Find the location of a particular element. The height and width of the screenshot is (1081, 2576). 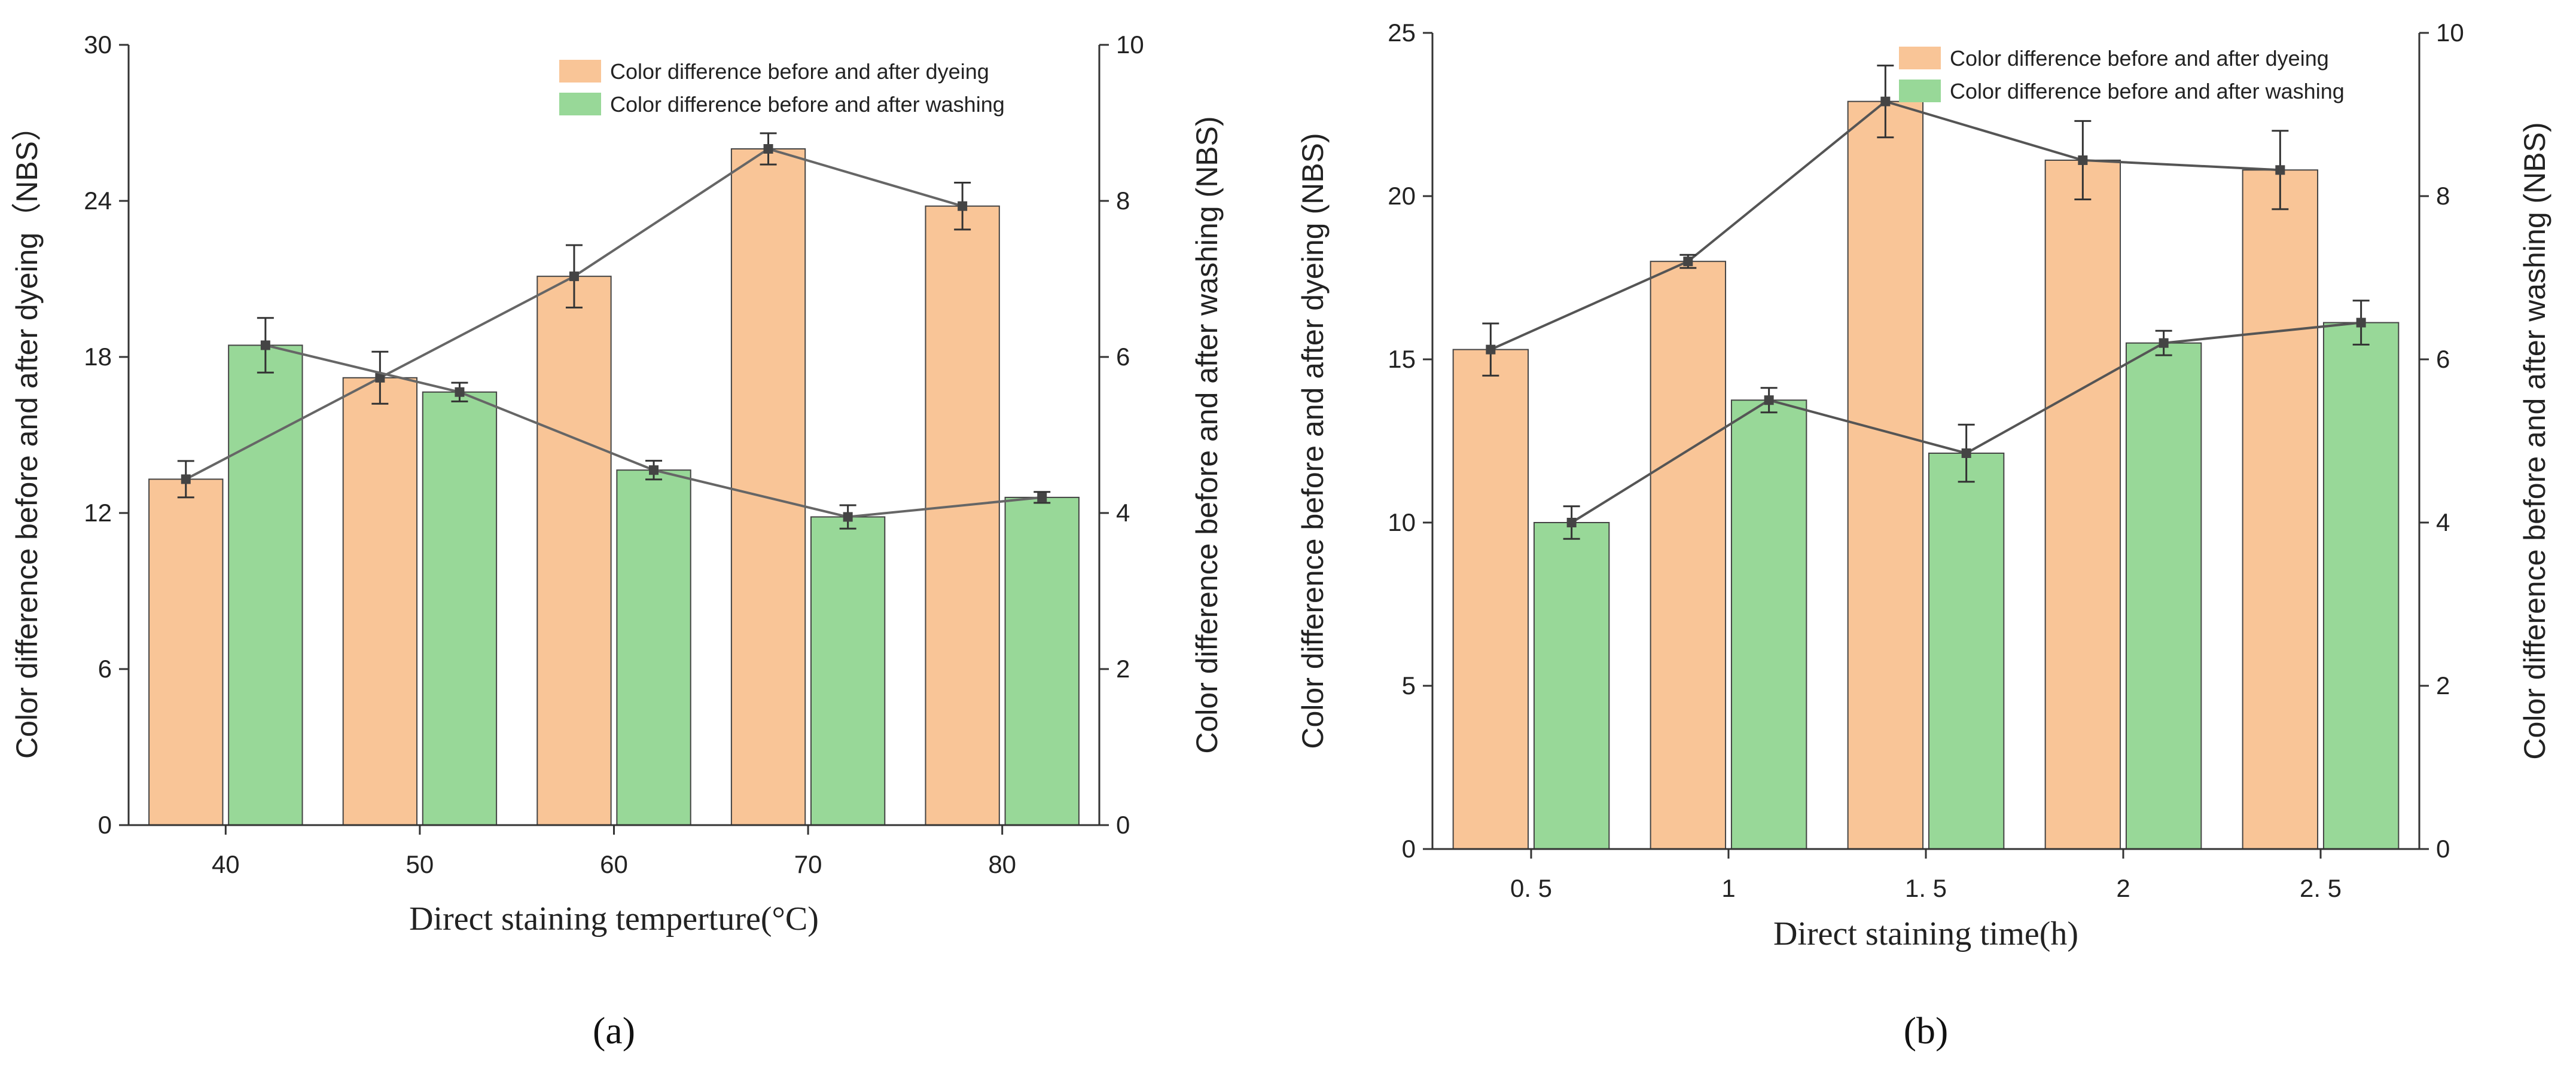

y-left-tick-label: 5 is located at coordinates (1409, 685).